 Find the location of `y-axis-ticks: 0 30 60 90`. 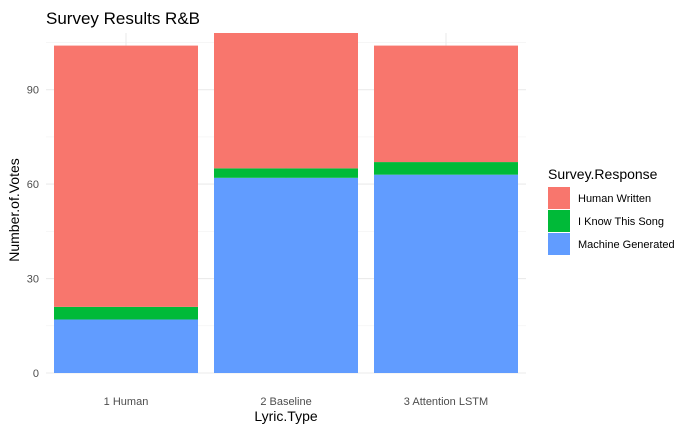

y-axis-ticks: 0 30 60 90 is located at coordinates (33, 232).